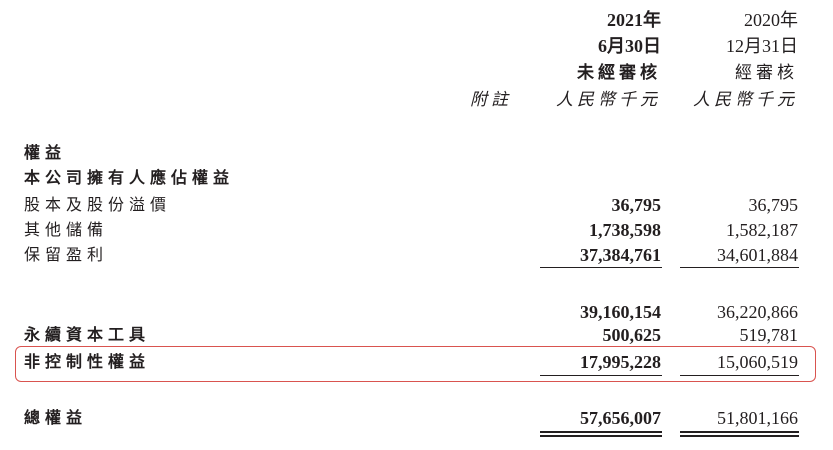  I want to click on header-2020-unit: 人民幣千元, so click(745, 100).